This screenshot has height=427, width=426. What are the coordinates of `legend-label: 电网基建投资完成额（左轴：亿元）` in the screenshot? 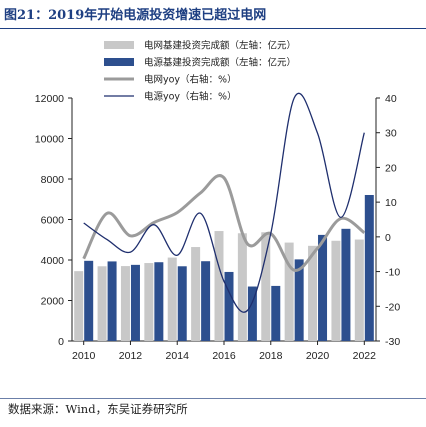 It's located at (220, 46).